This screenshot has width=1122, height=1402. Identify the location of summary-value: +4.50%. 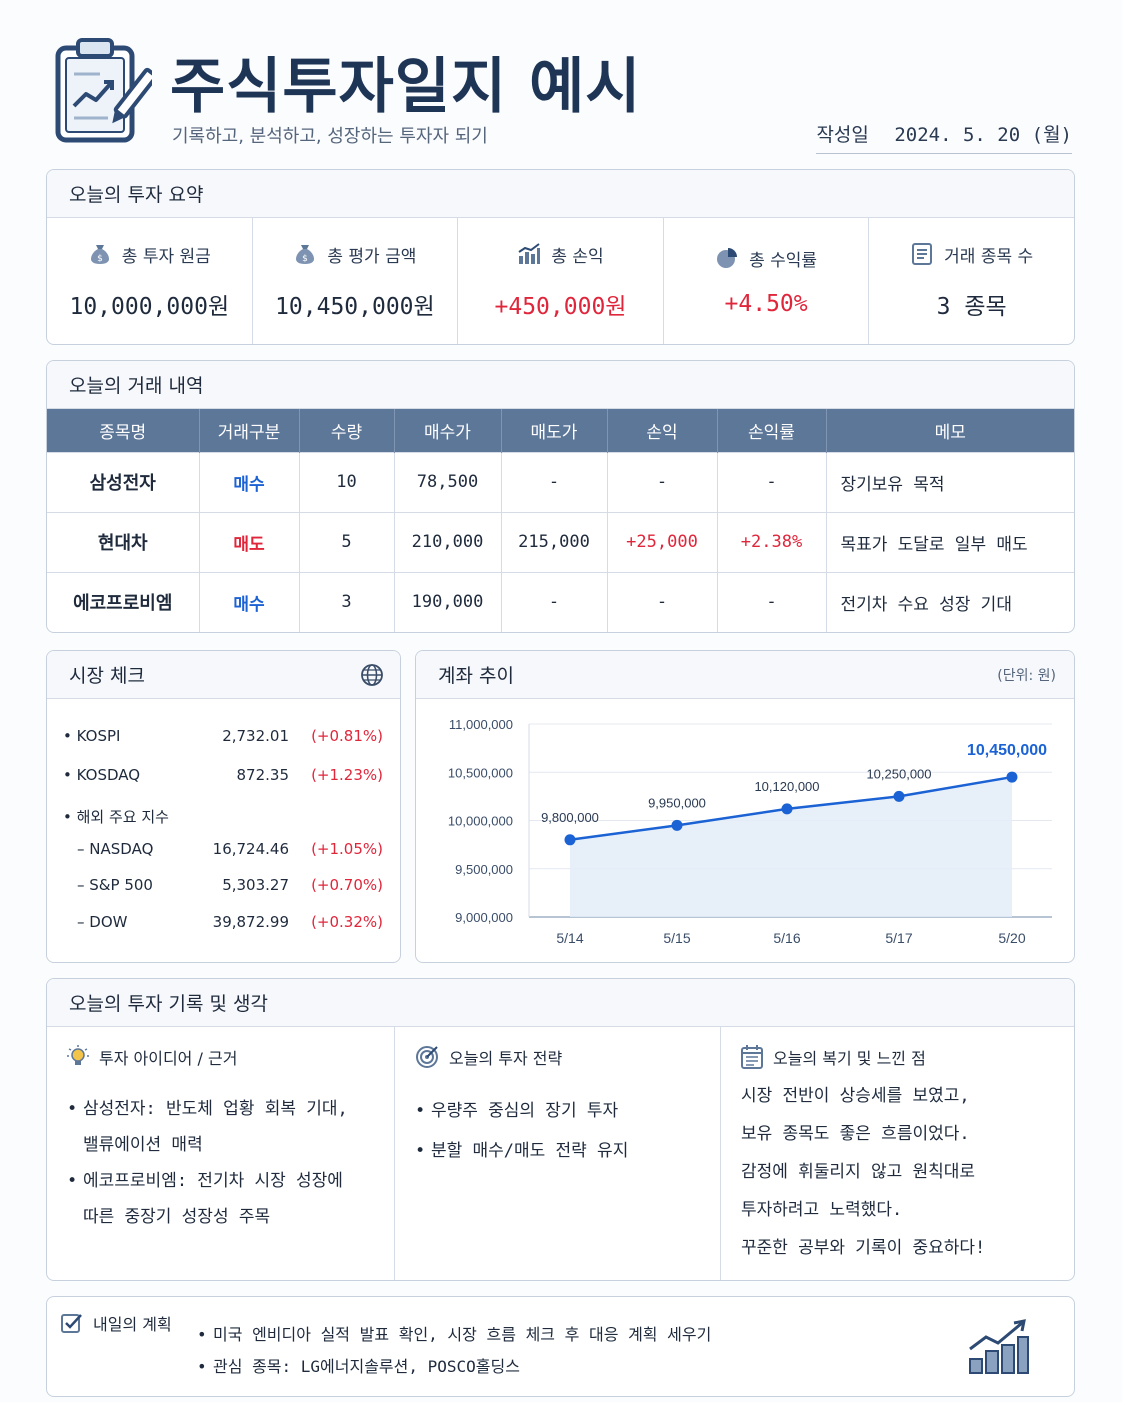
(766, 303).